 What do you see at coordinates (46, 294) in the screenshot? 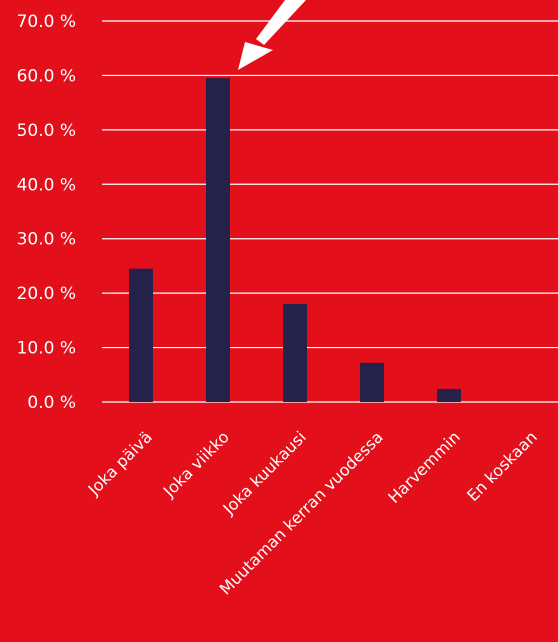
I see `y-tick-label: 20.0 %` at bounding box center [46, 294].